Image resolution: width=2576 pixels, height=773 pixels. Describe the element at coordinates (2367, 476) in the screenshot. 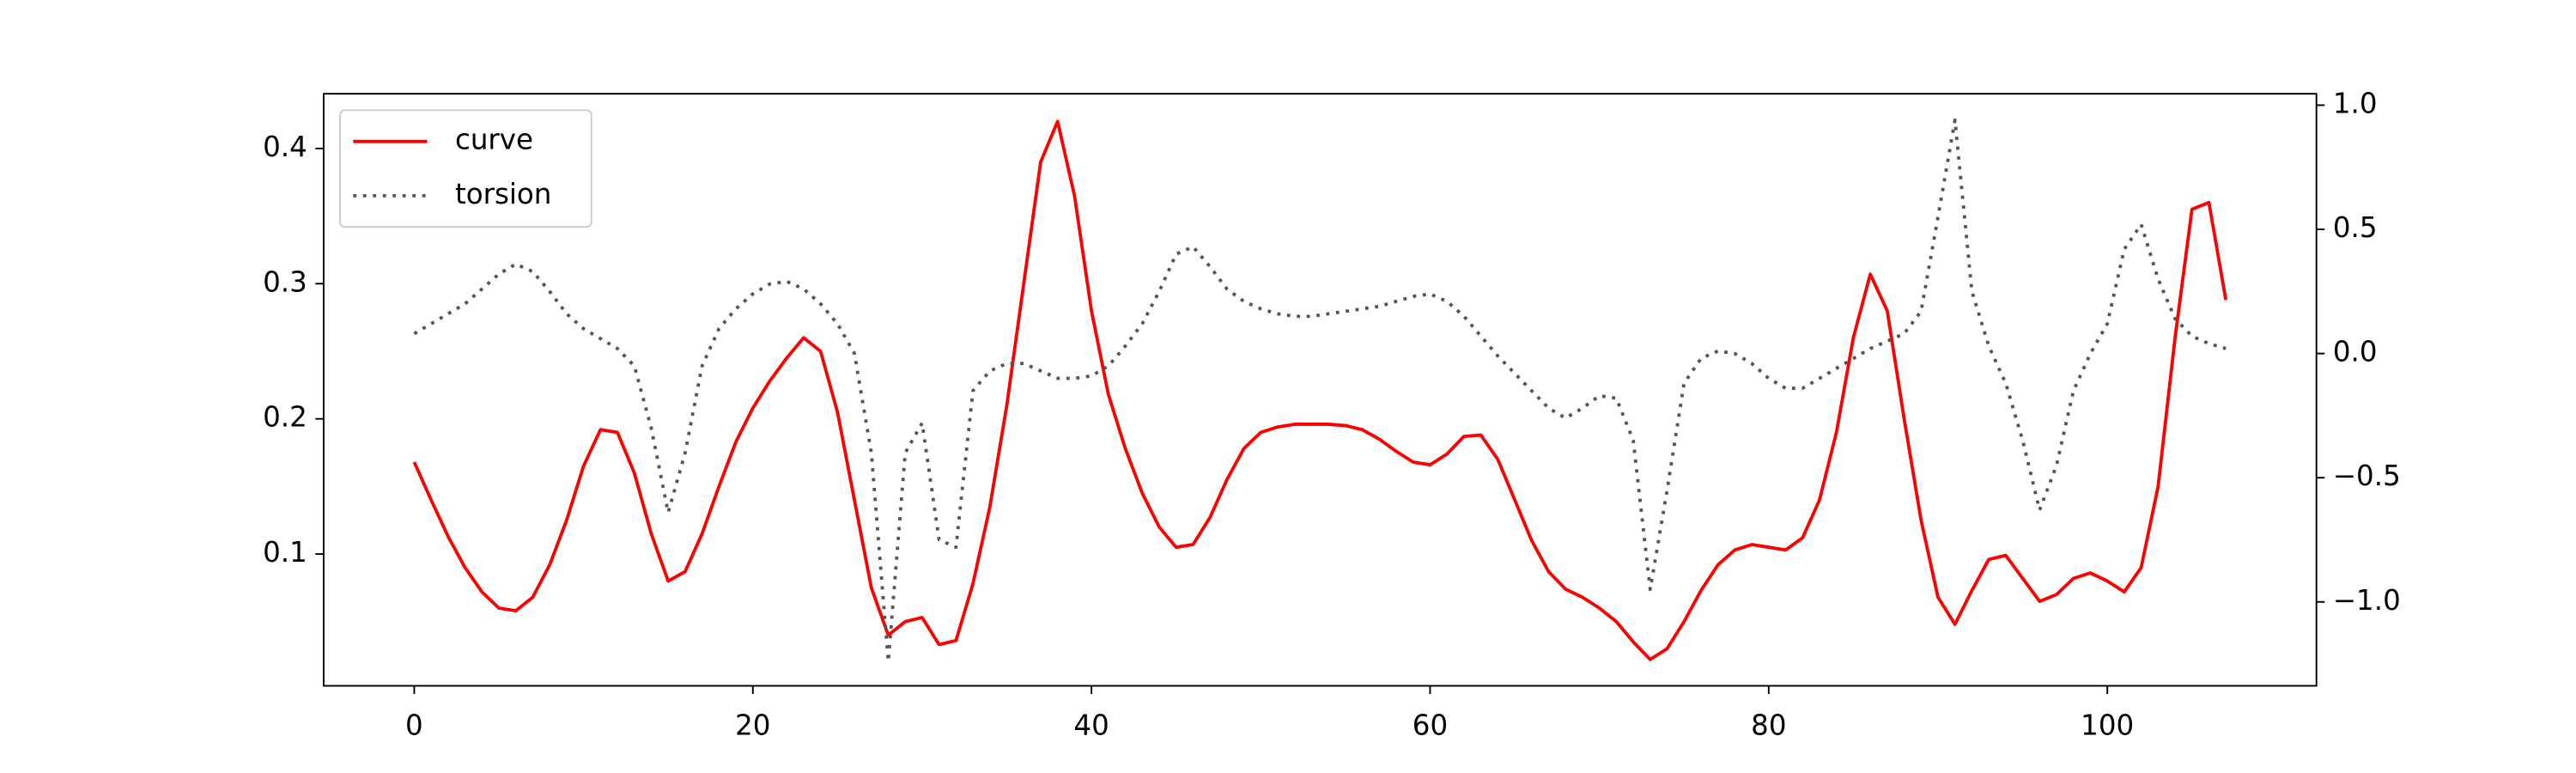

I see `y2-tick-label: −0.5` at that location.